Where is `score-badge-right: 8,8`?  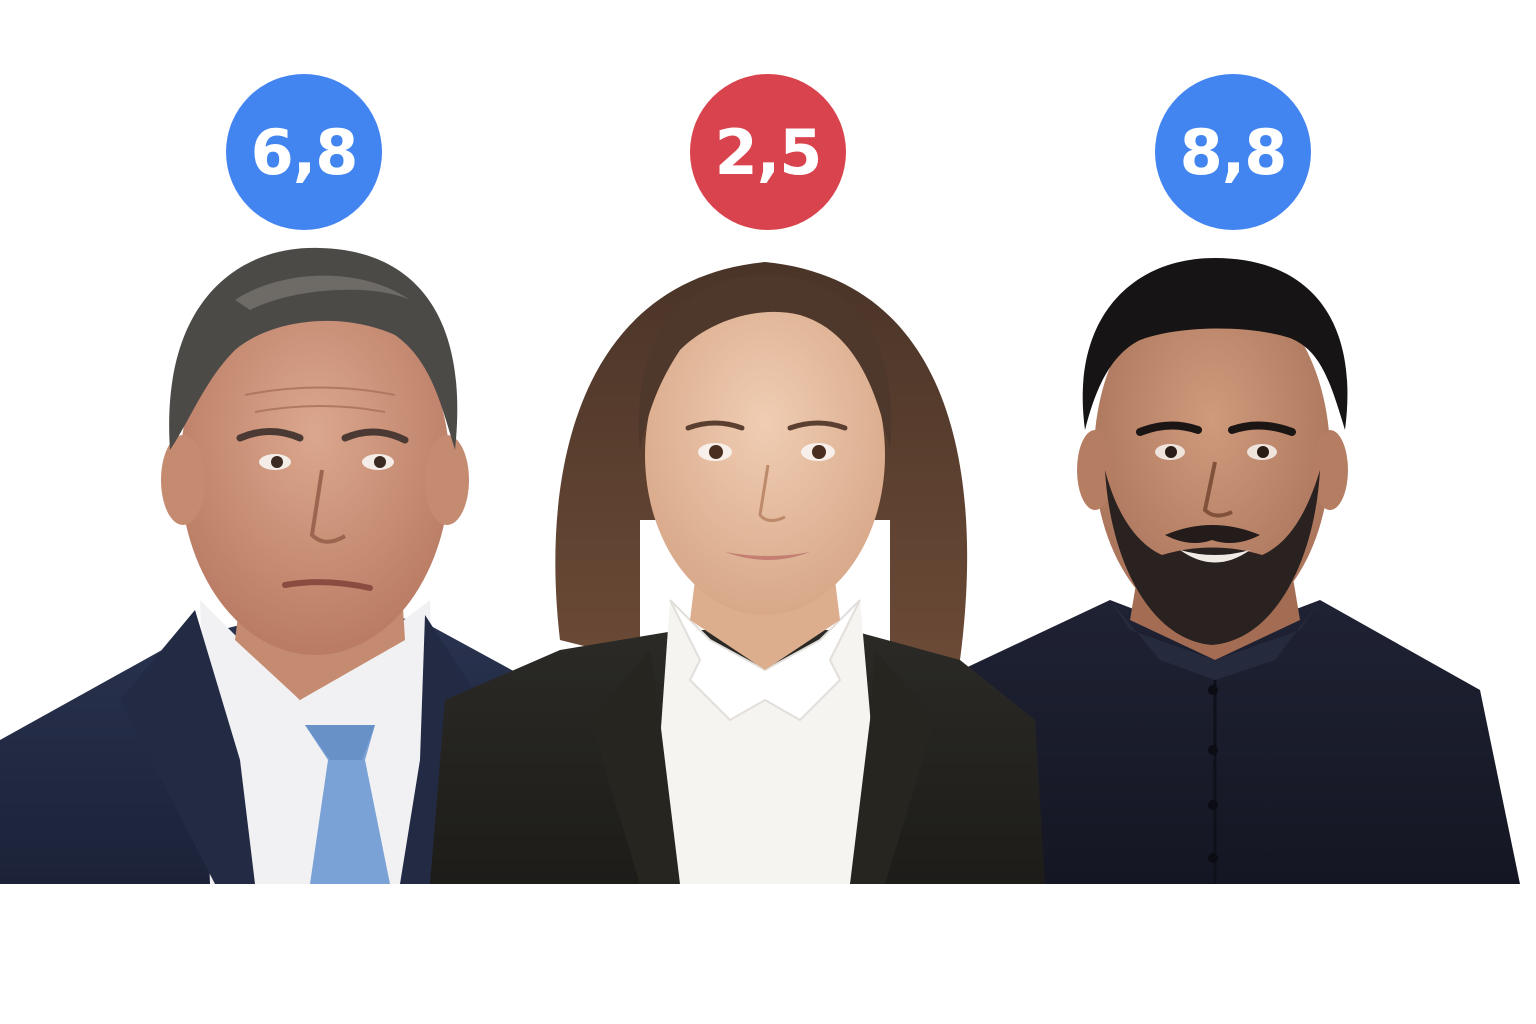
score-badge-right: 8,8 is located at coordinates (1233, 152).